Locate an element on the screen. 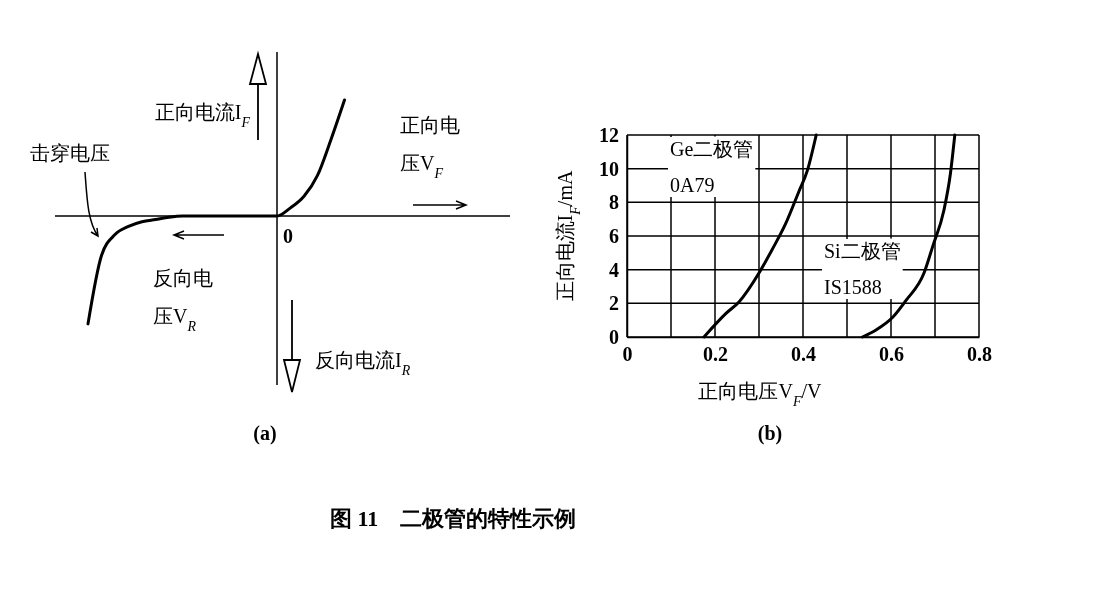 This screenshot has height=596, width=1120. y-tick-label: 10 is located at coordinates (609, 168).